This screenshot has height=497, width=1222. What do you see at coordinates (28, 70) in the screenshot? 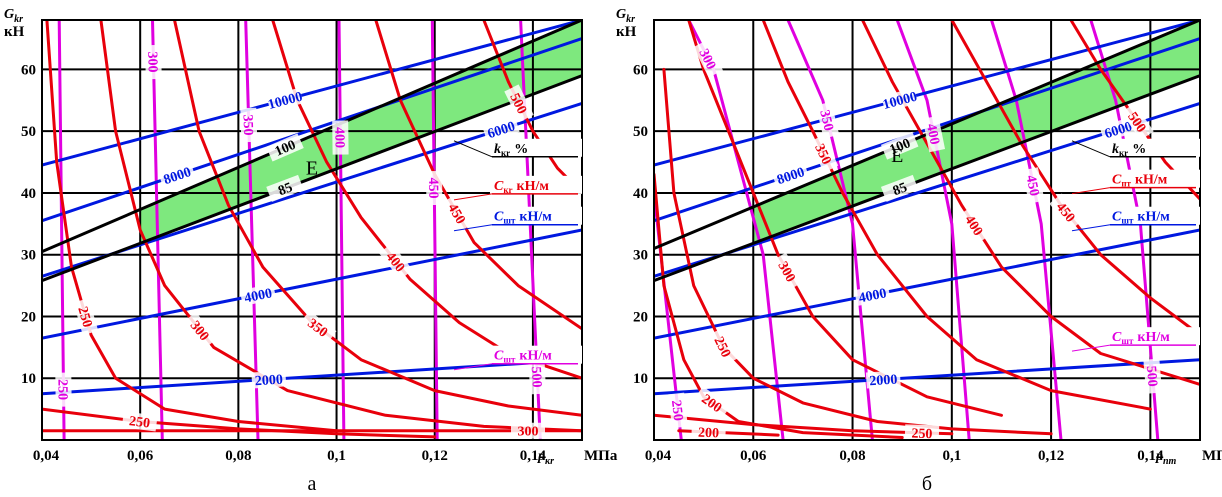
I see `y-tick-label: 60` at bounding box center [28, 70].